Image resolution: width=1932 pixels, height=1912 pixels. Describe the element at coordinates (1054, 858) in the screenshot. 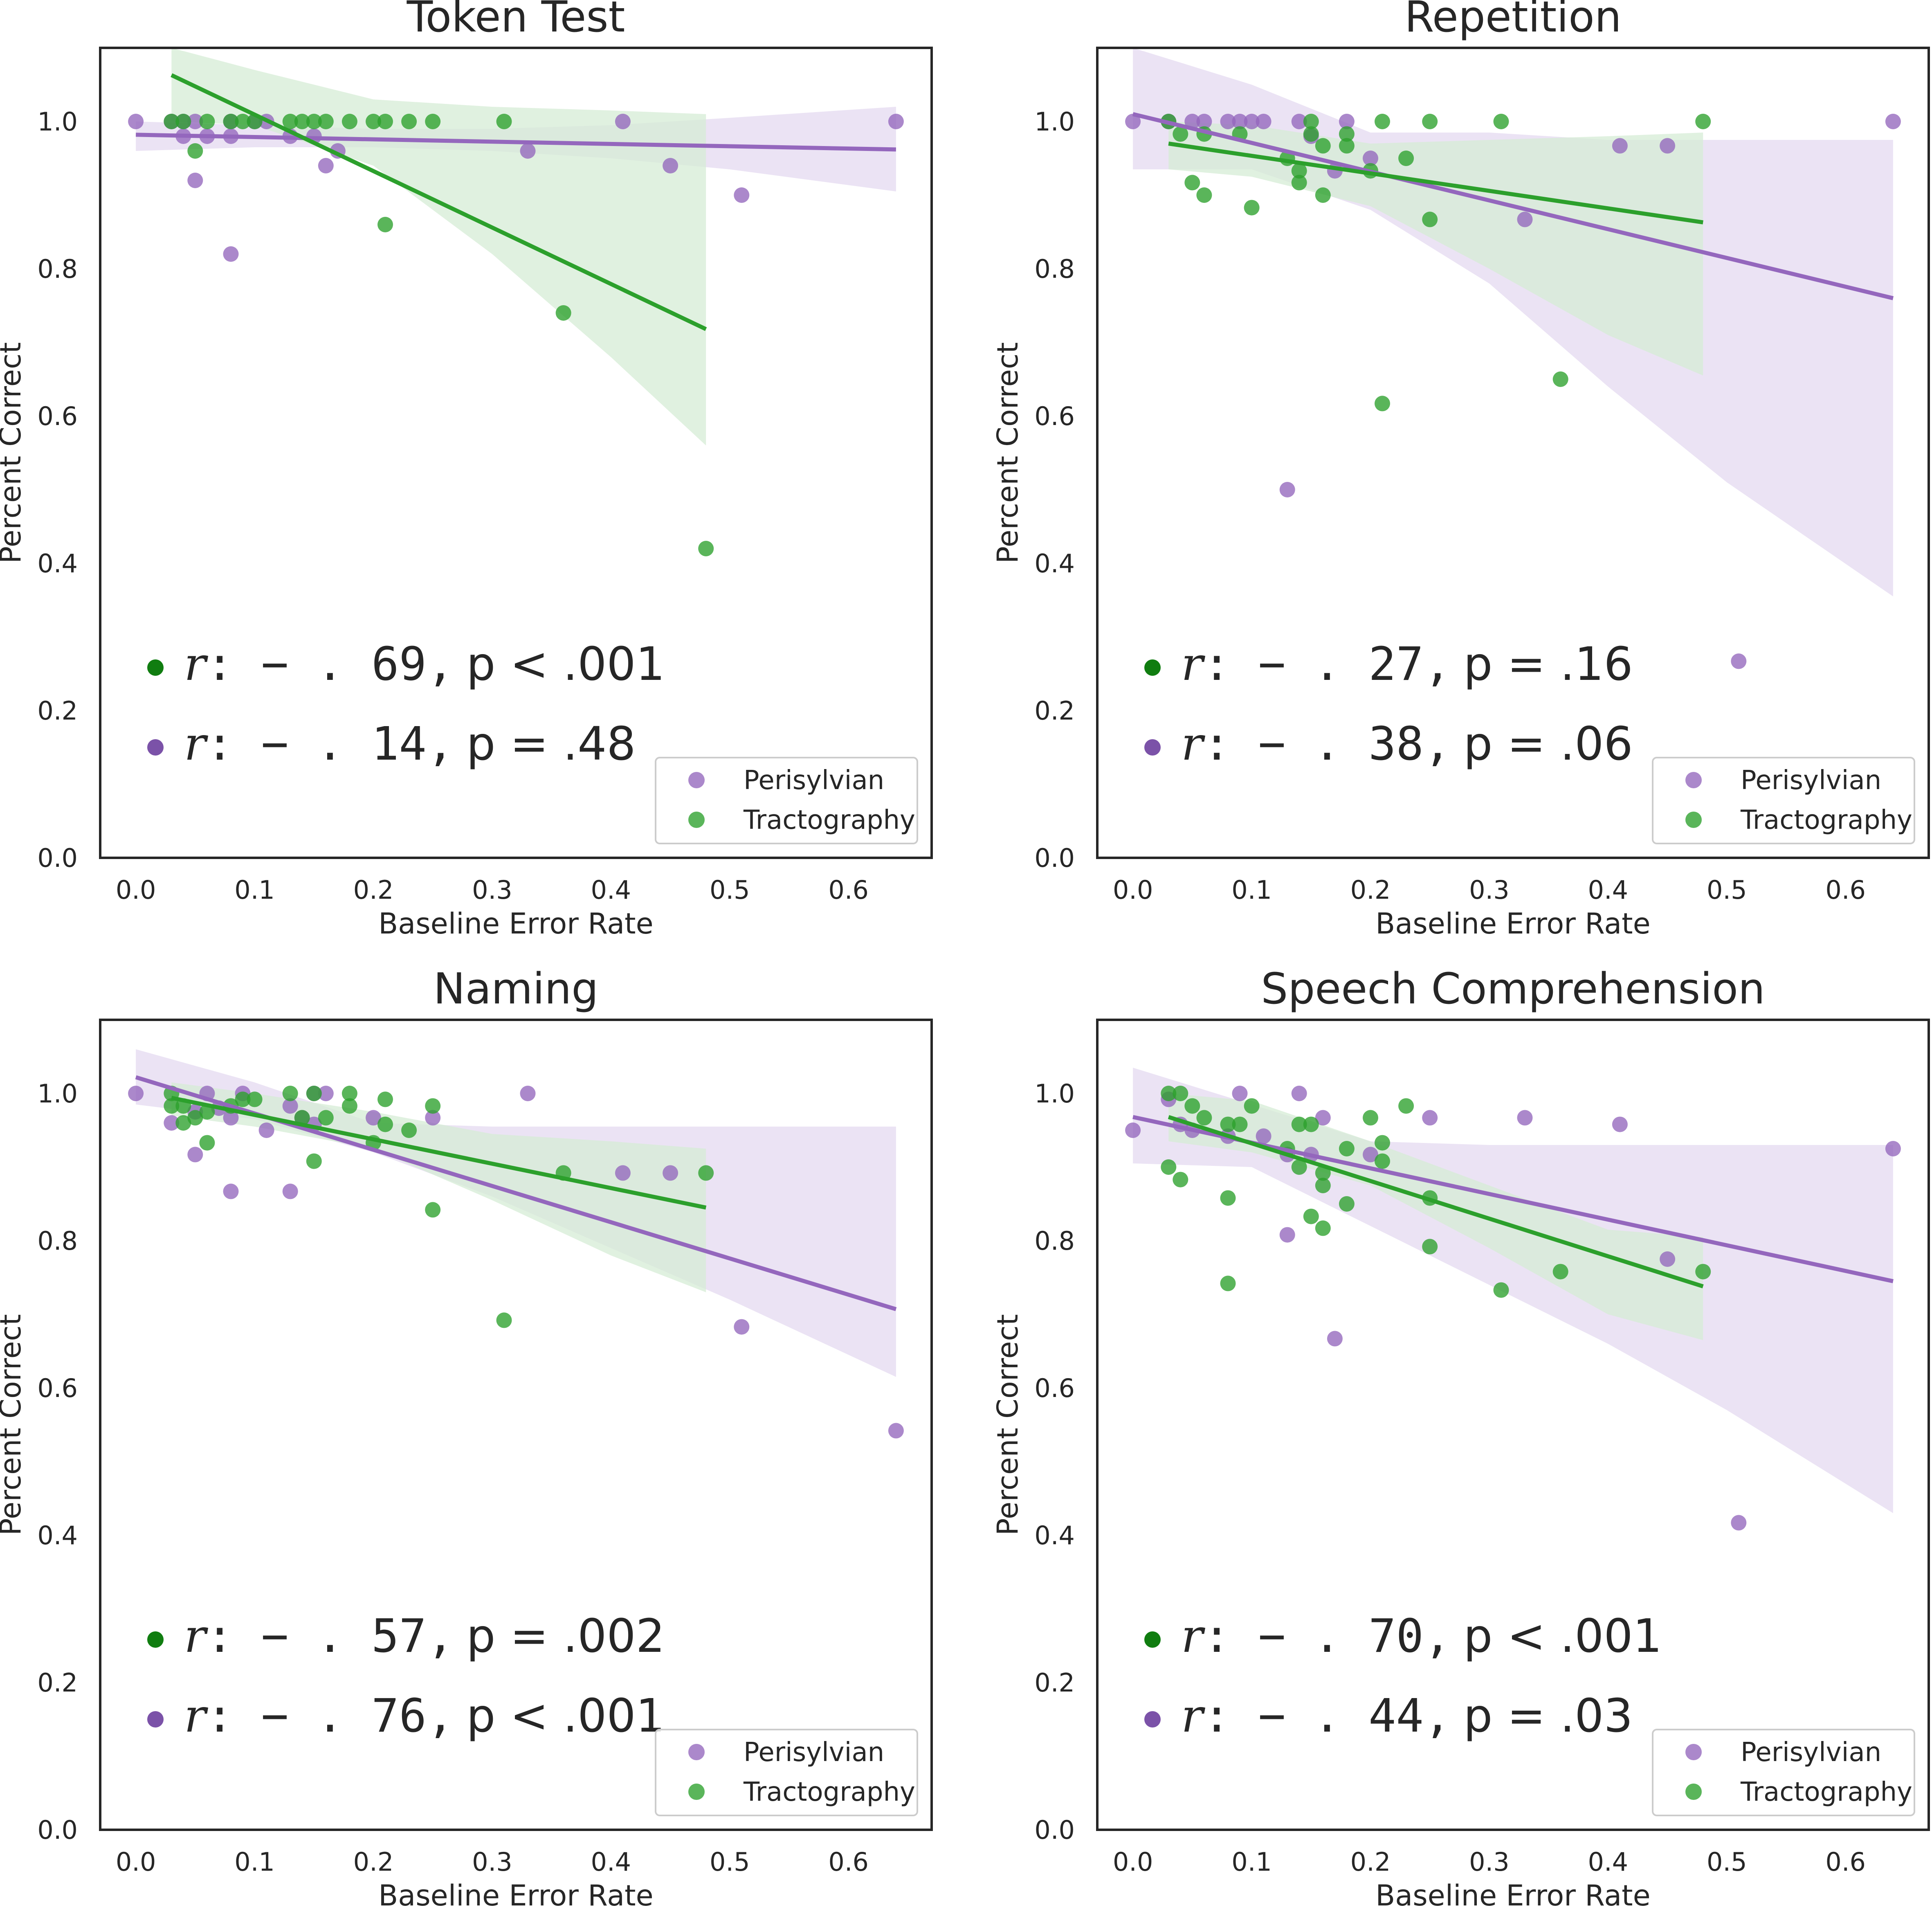

I see `y-tick-label: 0.0` at that location.